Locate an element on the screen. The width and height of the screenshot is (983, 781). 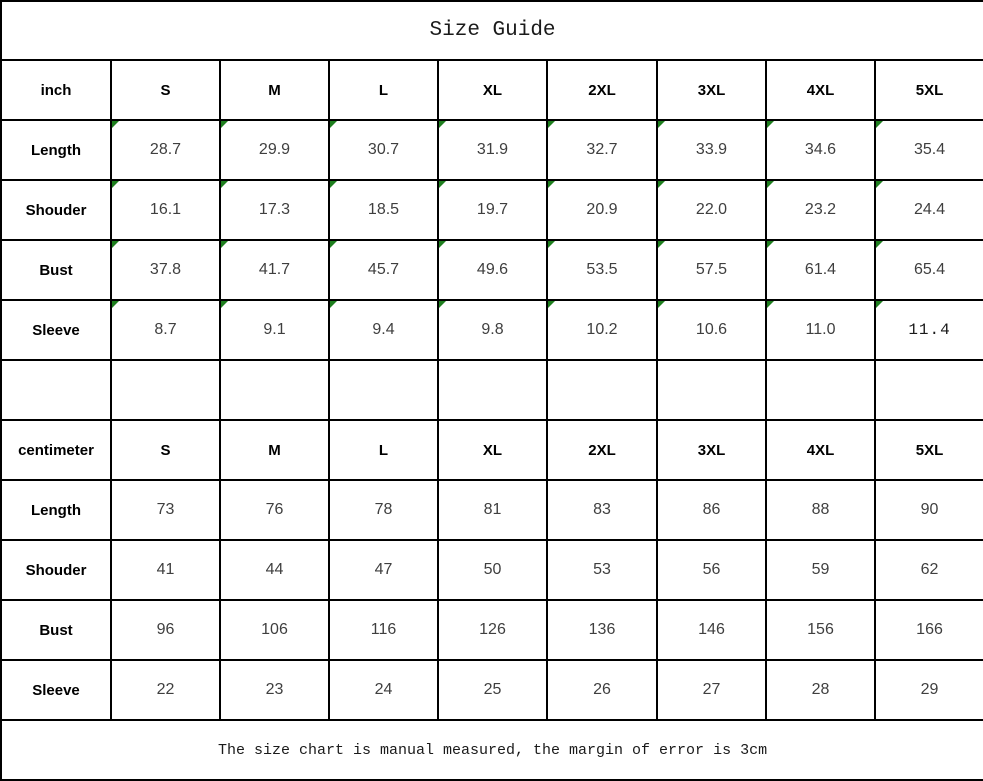
value-cell: 27 is located at coordinates (711, 690).